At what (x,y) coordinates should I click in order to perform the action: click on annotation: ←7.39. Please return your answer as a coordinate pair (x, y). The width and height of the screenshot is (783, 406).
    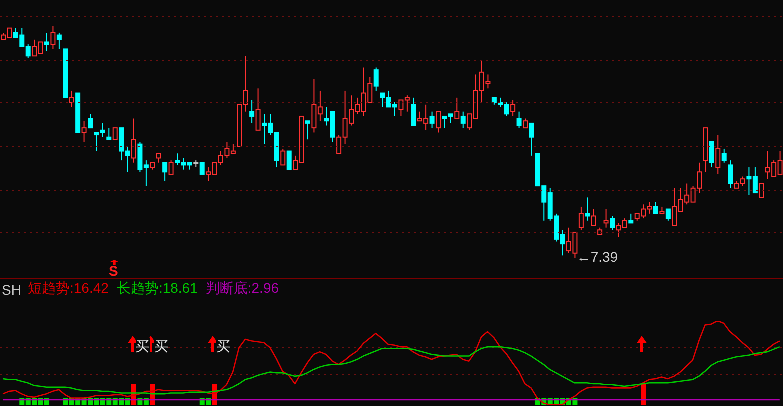
    Looking at the image, I should click on (597, 257).